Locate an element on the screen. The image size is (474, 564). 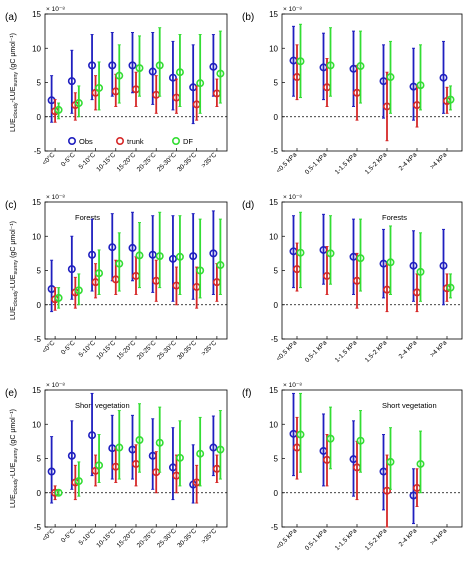
y-axis-label-part: cloudy is located at coordinates (16, 486).